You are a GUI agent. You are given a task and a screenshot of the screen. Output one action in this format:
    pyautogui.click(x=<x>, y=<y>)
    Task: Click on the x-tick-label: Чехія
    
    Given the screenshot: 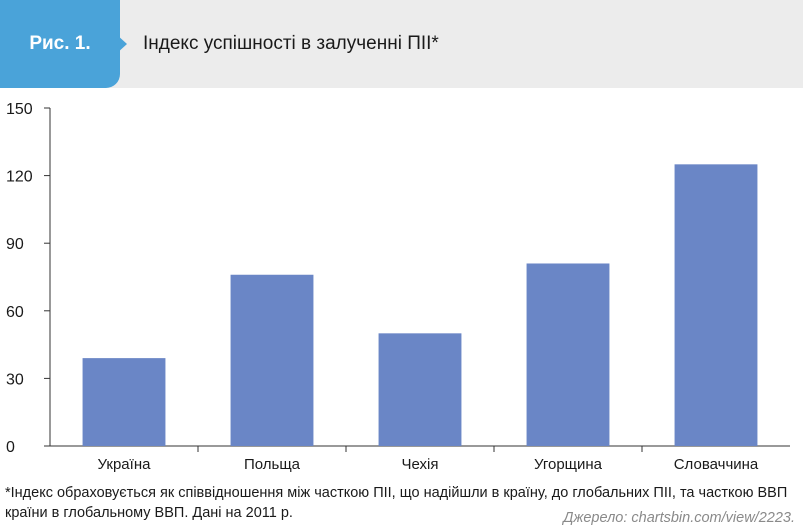 What is the action you would take?
    pyautogui.click(x=420, y=464)
    